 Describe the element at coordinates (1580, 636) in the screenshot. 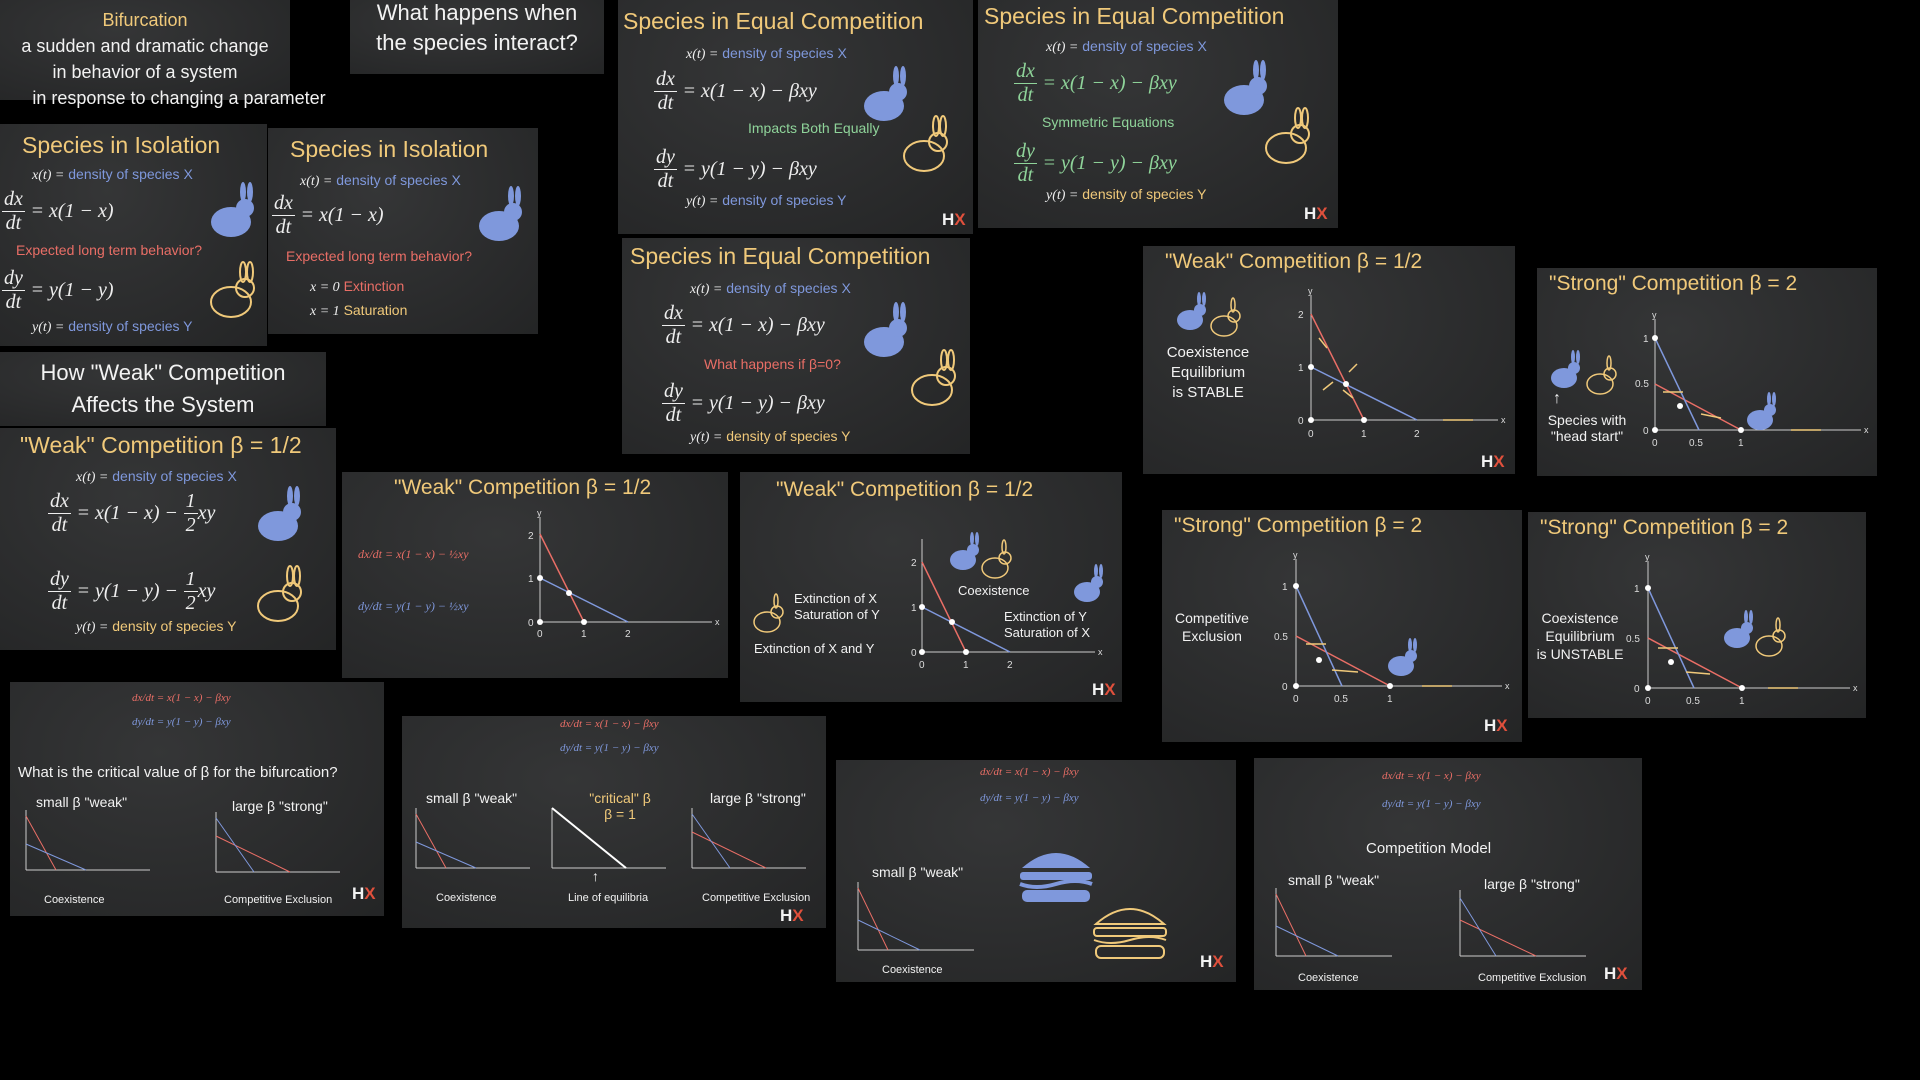

I see `unstable-line: Equilibrium` at that location.